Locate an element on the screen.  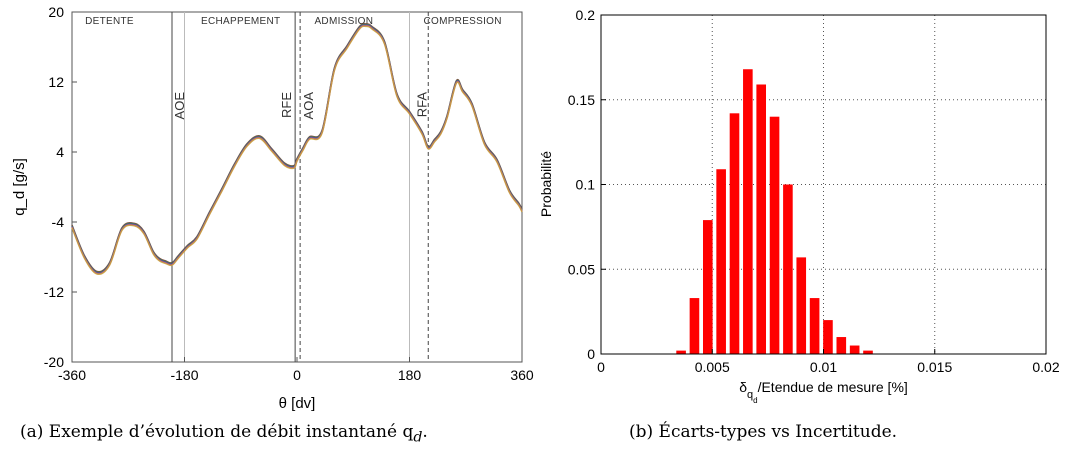
chart-a-event-label: RFE is located at coordinates (286, 105).